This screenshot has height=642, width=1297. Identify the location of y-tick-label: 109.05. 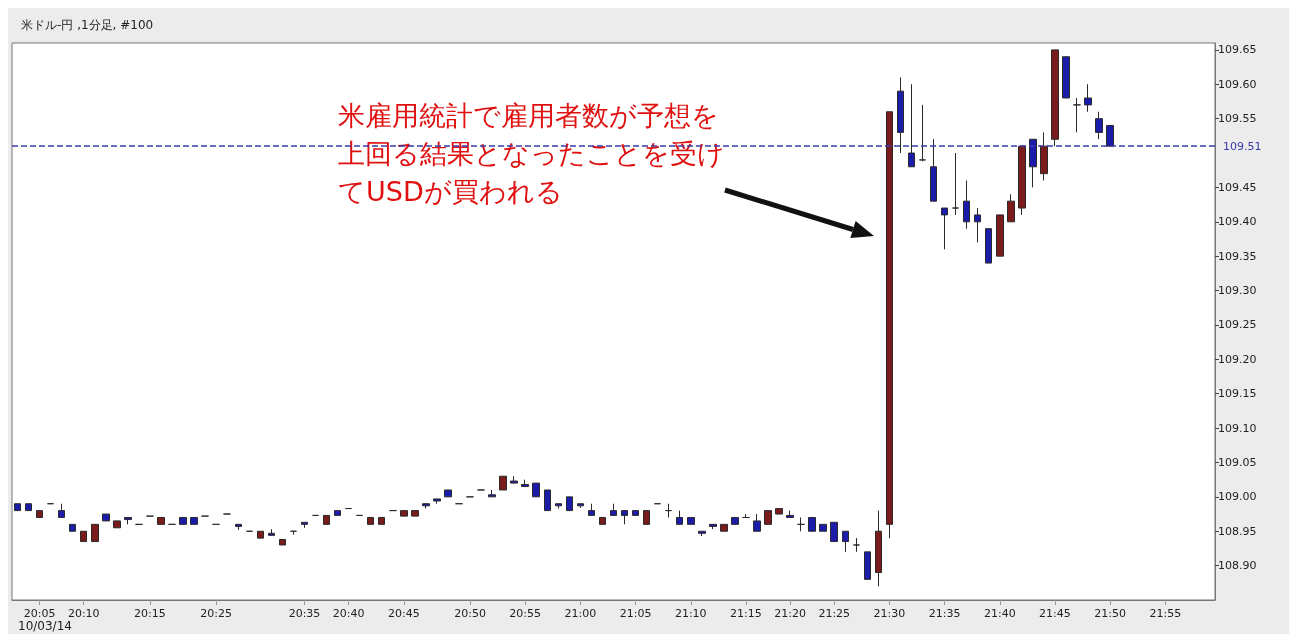
(1237, 462).